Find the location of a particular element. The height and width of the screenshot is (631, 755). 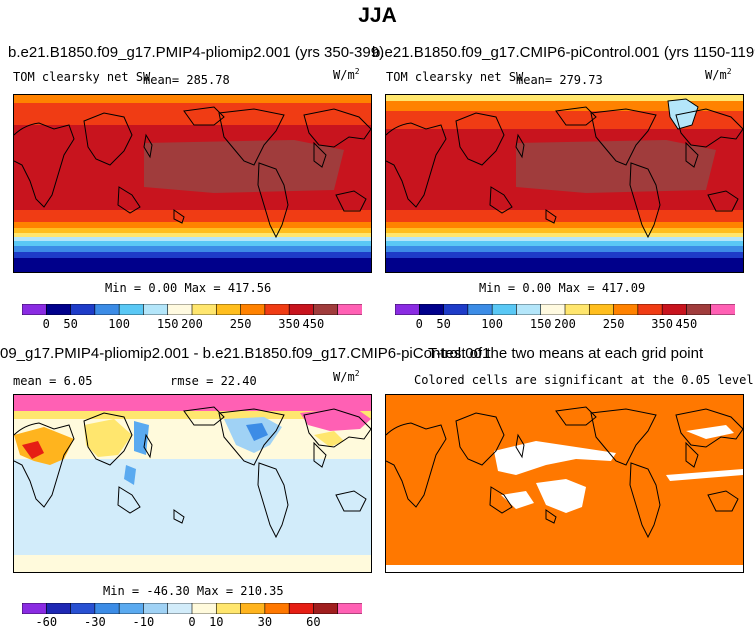

ttest-map-svg is located at coordinates (564, 483).